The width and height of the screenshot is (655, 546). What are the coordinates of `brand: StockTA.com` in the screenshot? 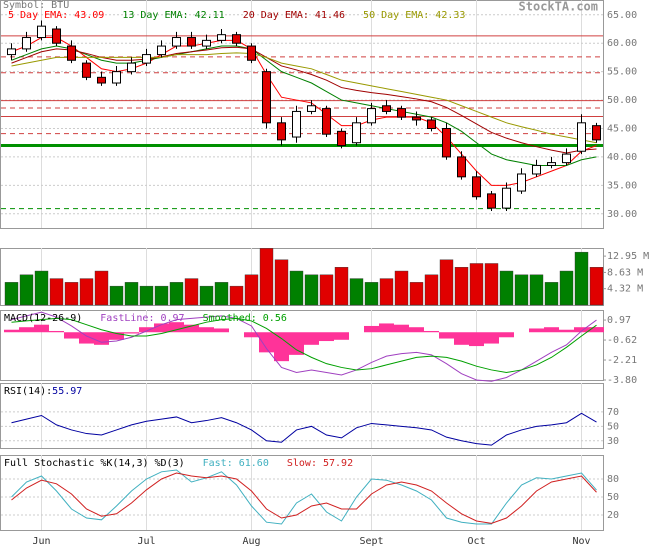 It's located at (558, 7).